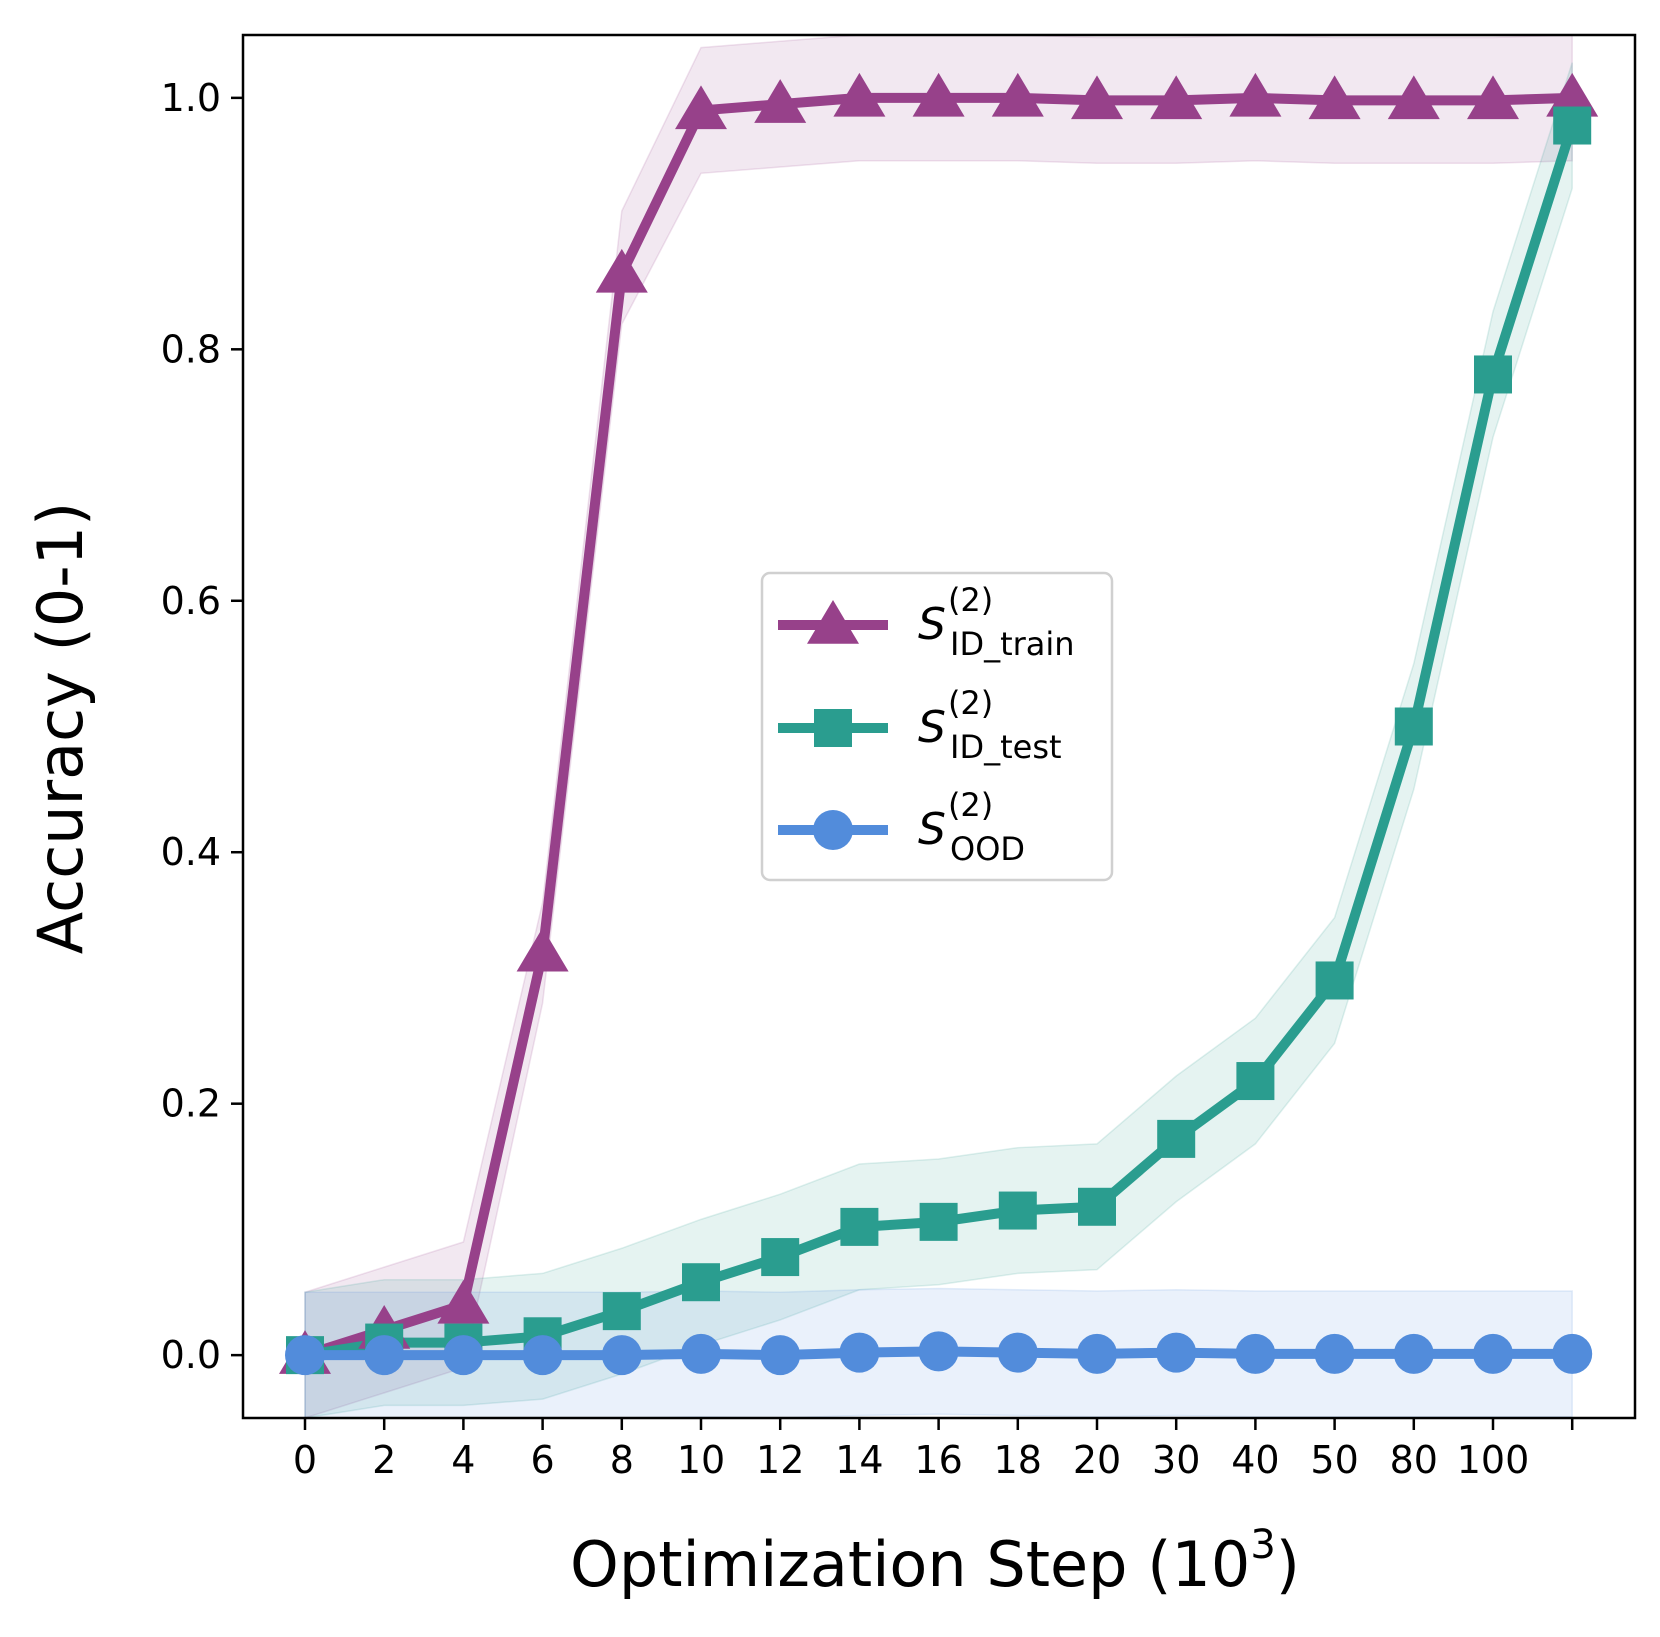  Describe the element at coordinates (1176, 1460) in the screenshot. I see `x-tick-label: 30` at that location.